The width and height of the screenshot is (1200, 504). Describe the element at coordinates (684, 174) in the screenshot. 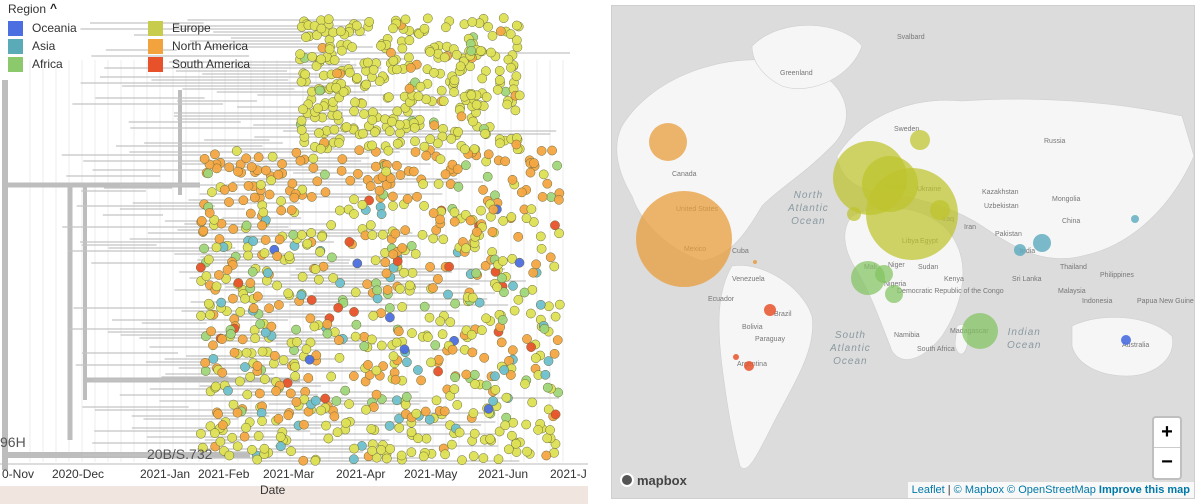

I see `country-label: Canada` at that location.